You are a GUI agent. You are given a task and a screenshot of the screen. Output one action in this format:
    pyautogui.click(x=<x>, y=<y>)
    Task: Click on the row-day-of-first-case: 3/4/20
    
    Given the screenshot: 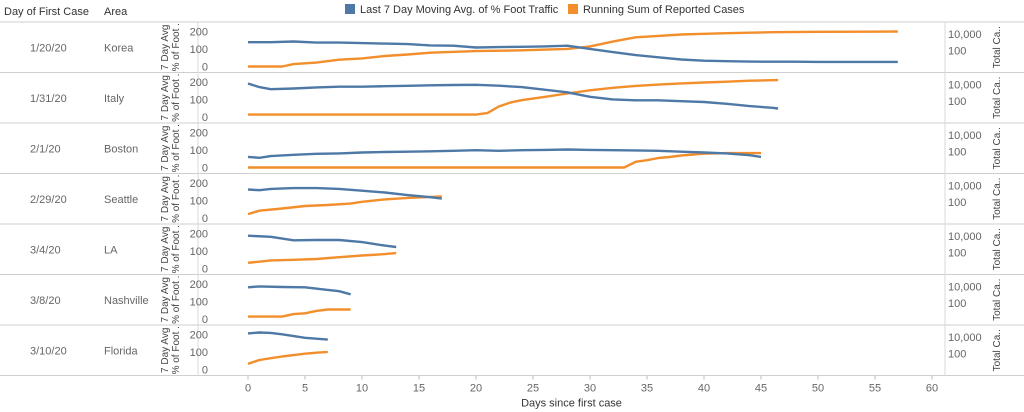 What is the action you would take?
    pyautogui.click(x=45, y=250)
    